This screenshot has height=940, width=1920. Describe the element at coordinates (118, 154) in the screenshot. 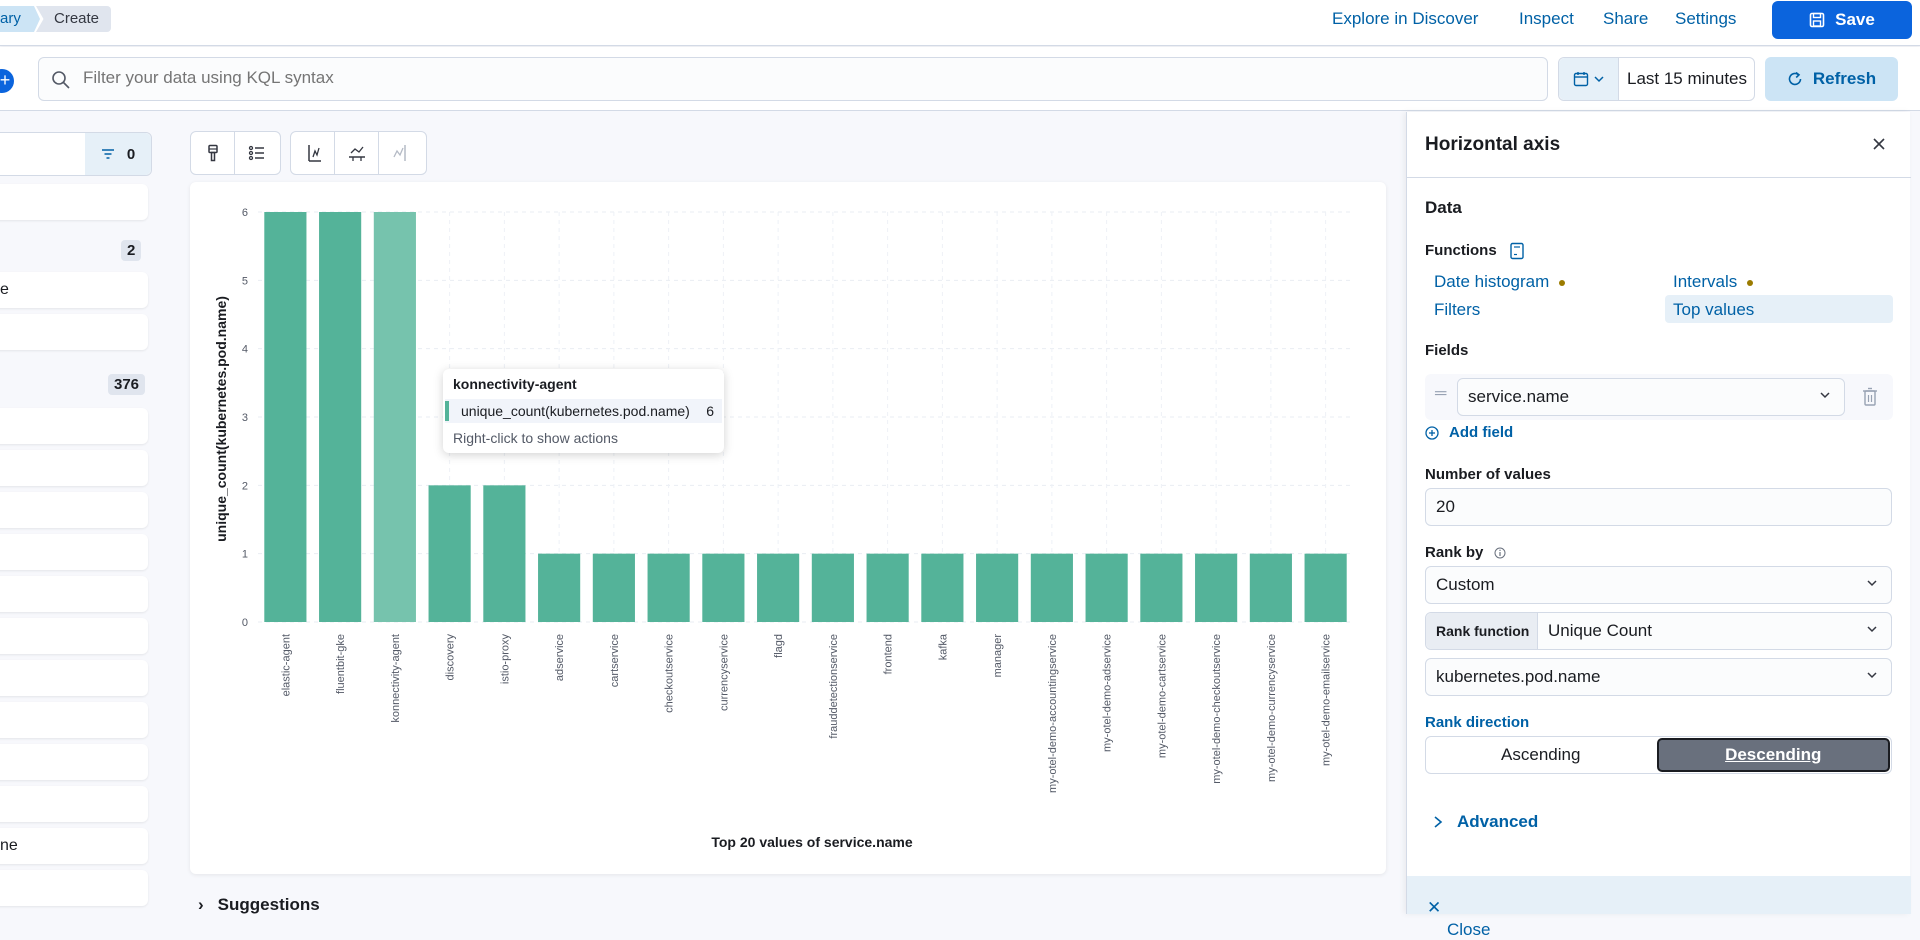

I see `field-filter-button: 0` at that location.